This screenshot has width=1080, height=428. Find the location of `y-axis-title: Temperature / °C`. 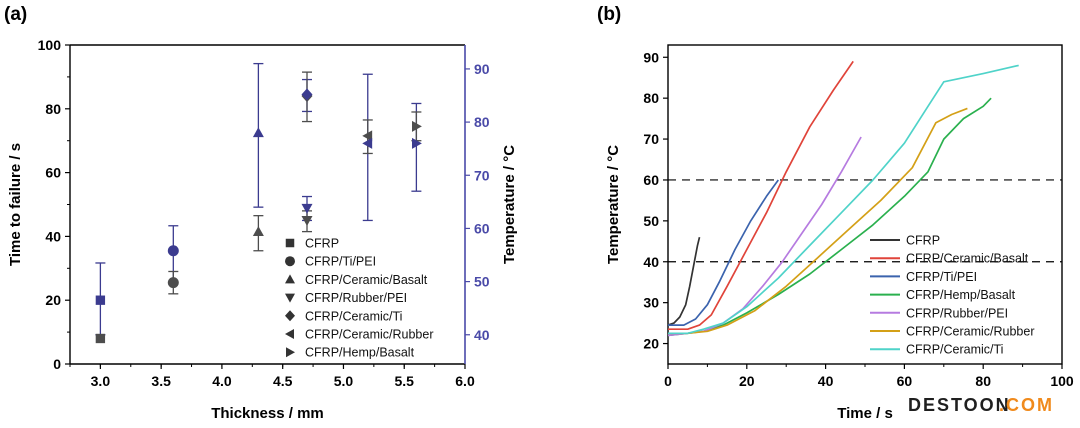

y-axis-title: Temperature / °C is located at coordinates (613, 204).